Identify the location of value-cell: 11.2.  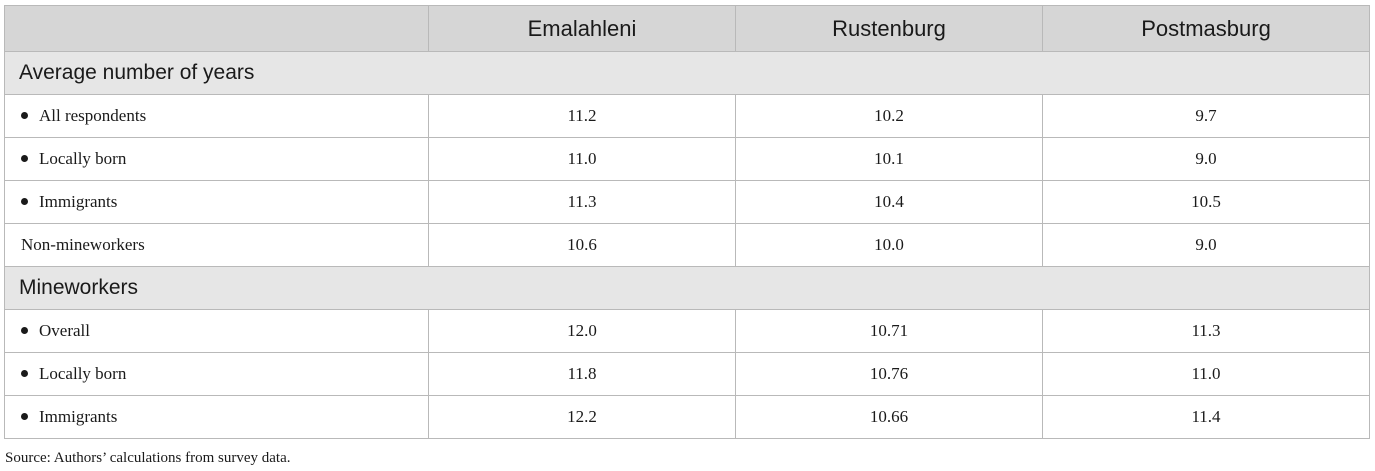
(582, 116).